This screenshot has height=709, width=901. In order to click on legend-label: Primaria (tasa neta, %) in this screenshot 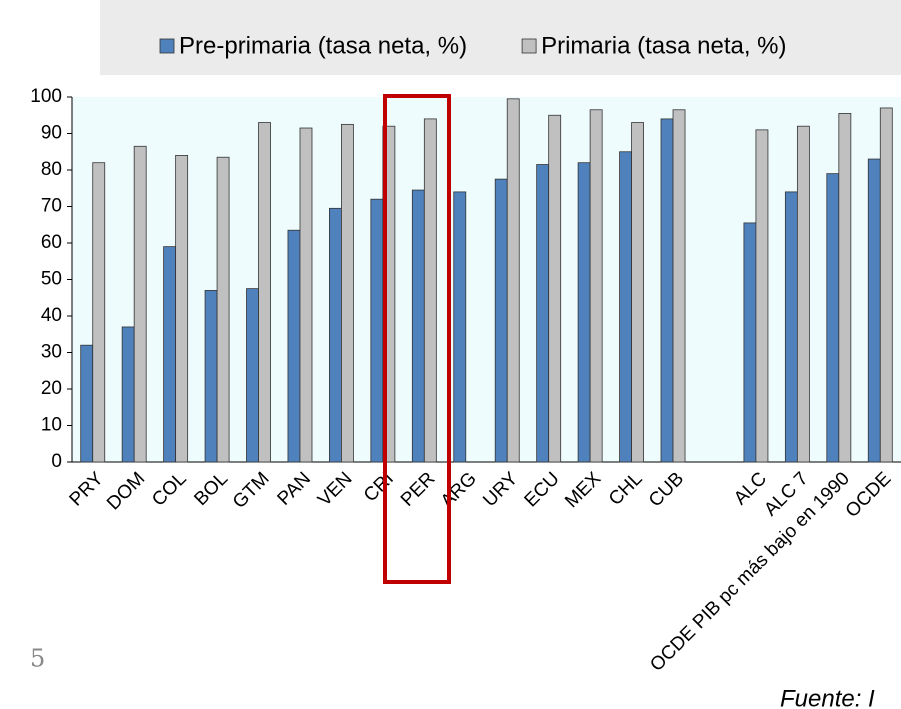, I will do `click(663, 45)`.